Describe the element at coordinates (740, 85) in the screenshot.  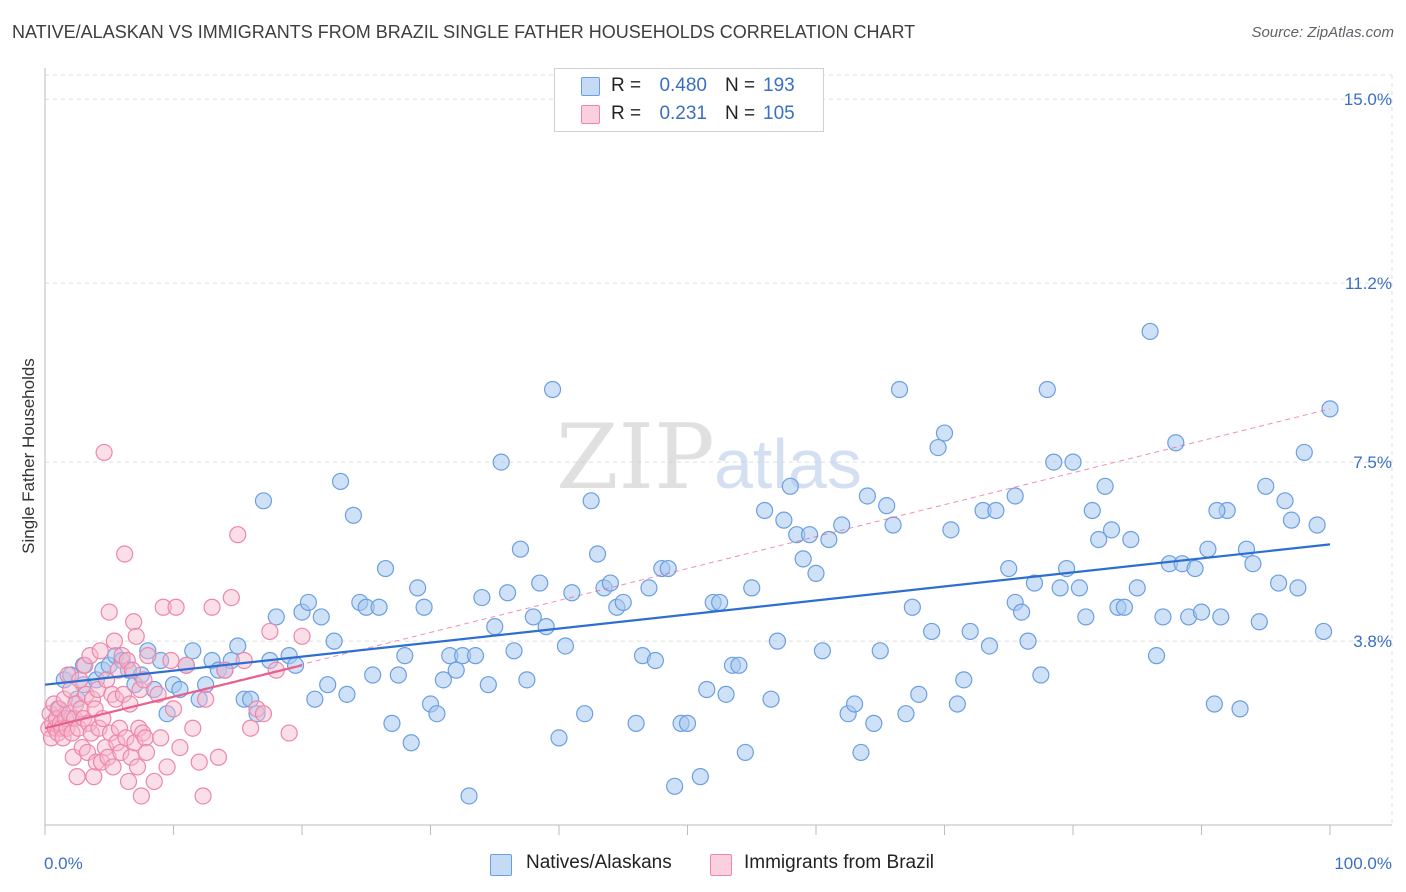
I see `legend-n-label: N =` at that location.